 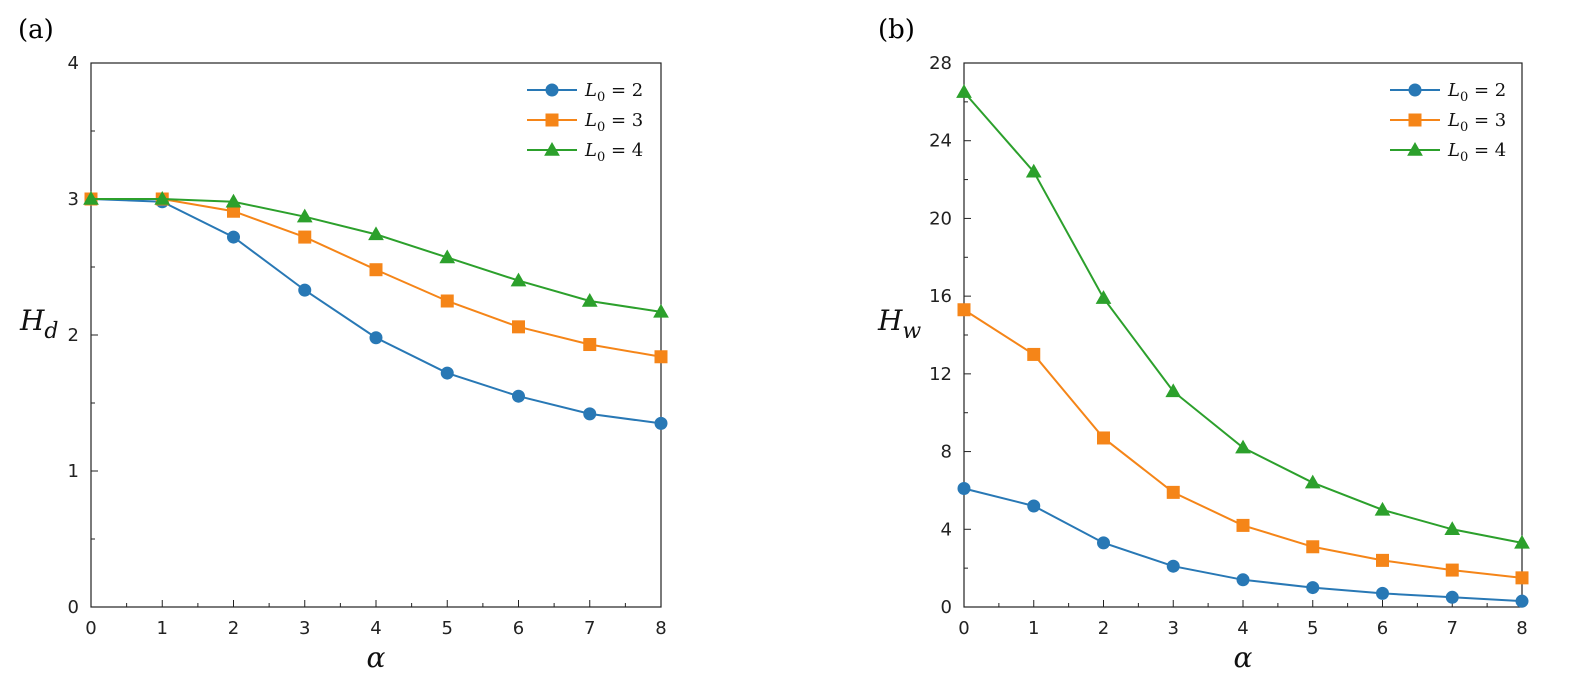 I want to click on y-tick-label: 16, so click(x=940, y=296).